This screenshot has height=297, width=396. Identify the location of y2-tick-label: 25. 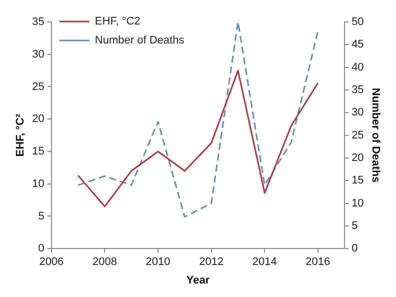
(358, 135).